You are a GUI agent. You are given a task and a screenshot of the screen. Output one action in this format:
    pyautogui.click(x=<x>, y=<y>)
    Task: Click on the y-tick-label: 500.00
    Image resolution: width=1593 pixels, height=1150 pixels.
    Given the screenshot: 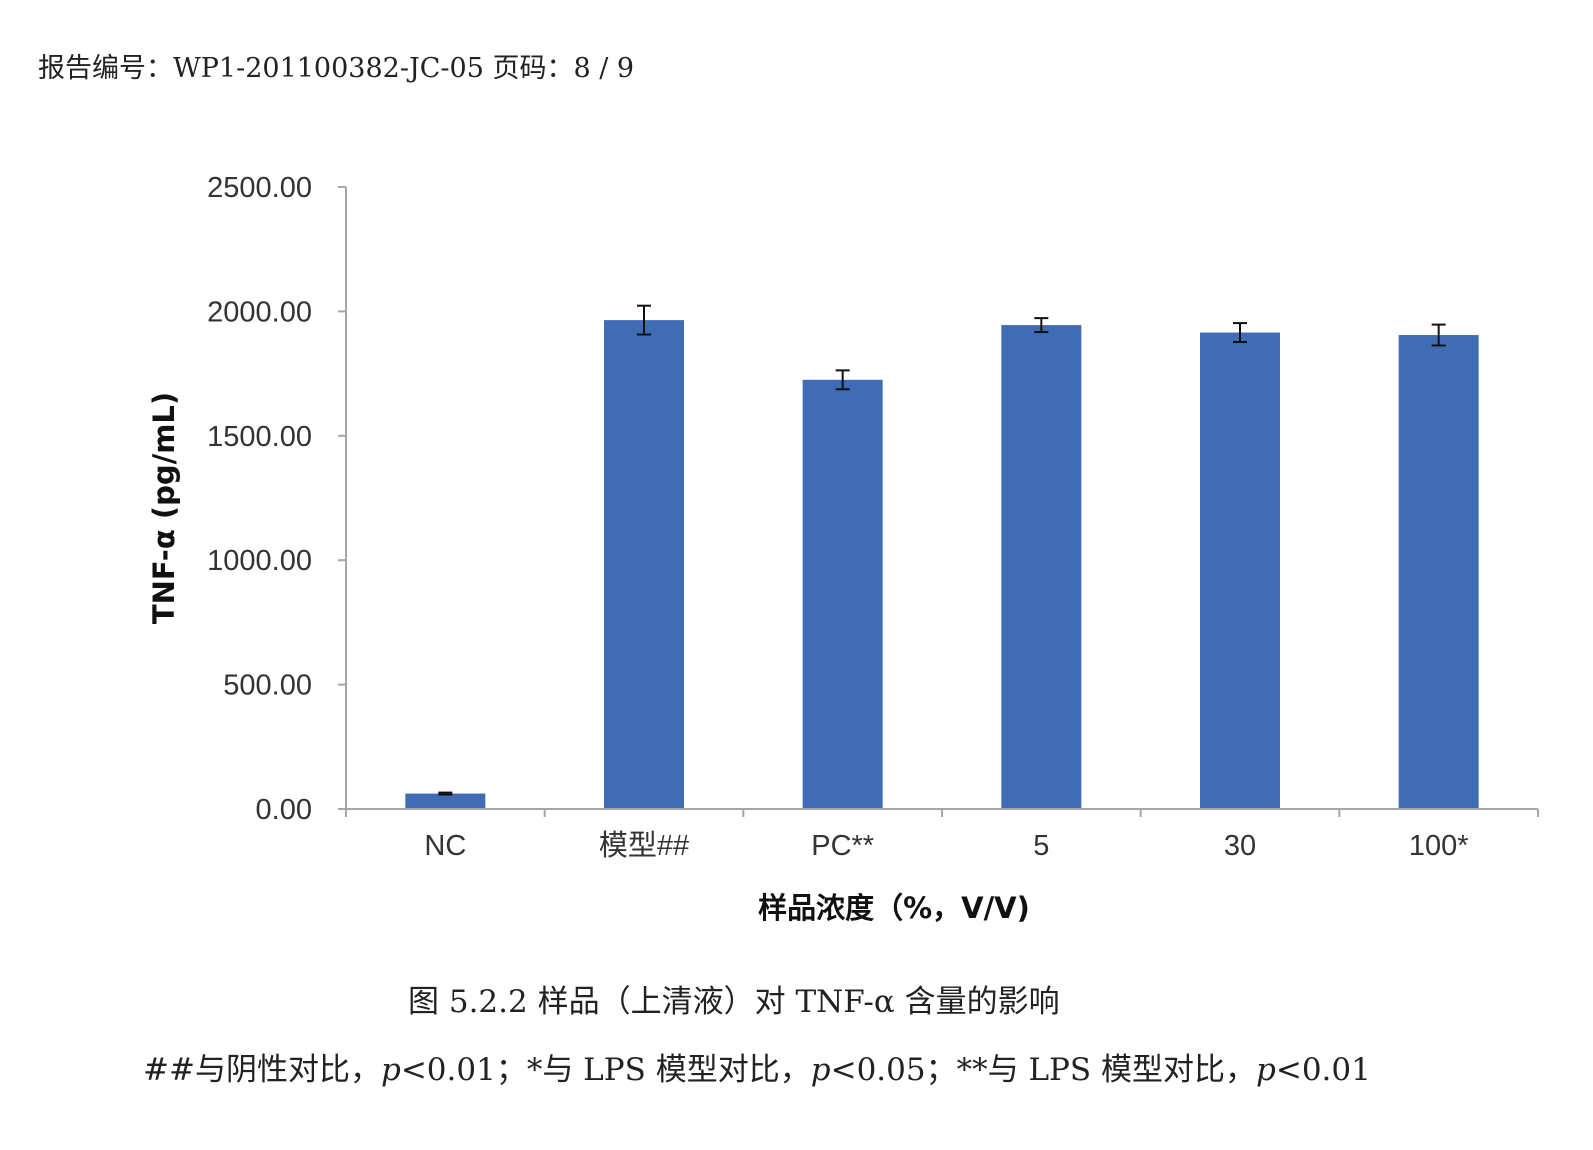 What is the action you would take?
    pyautogui.click(x=267, y=686)
    